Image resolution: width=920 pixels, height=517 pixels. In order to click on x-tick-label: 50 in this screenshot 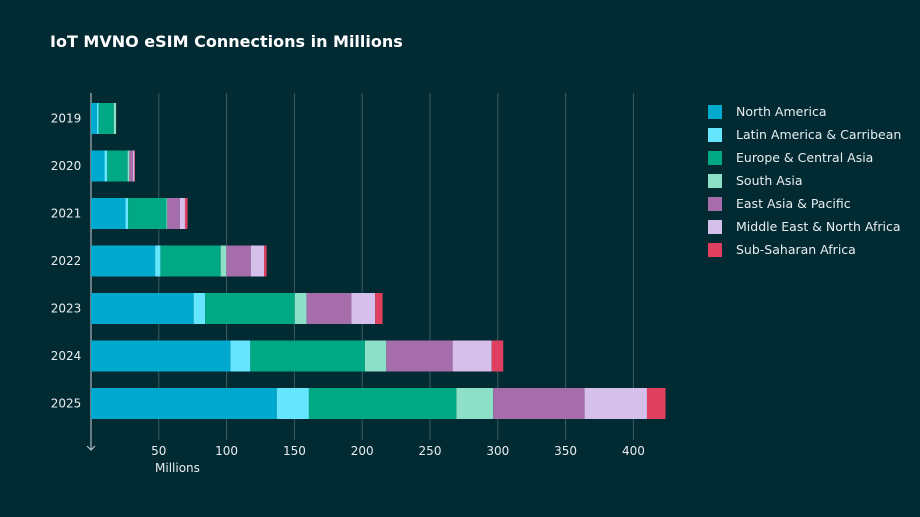, I will do `click(158, 451)`.